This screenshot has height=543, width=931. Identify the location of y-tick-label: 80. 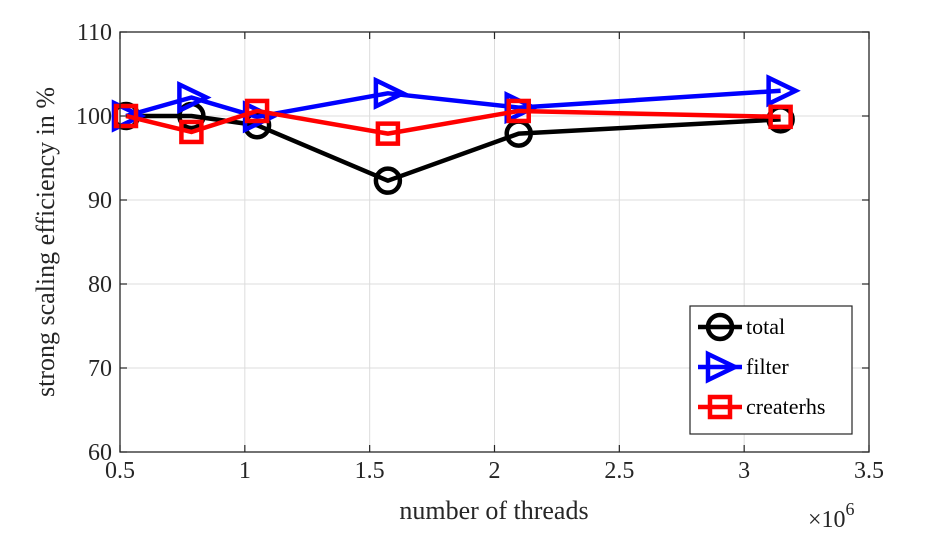
(100, 285).